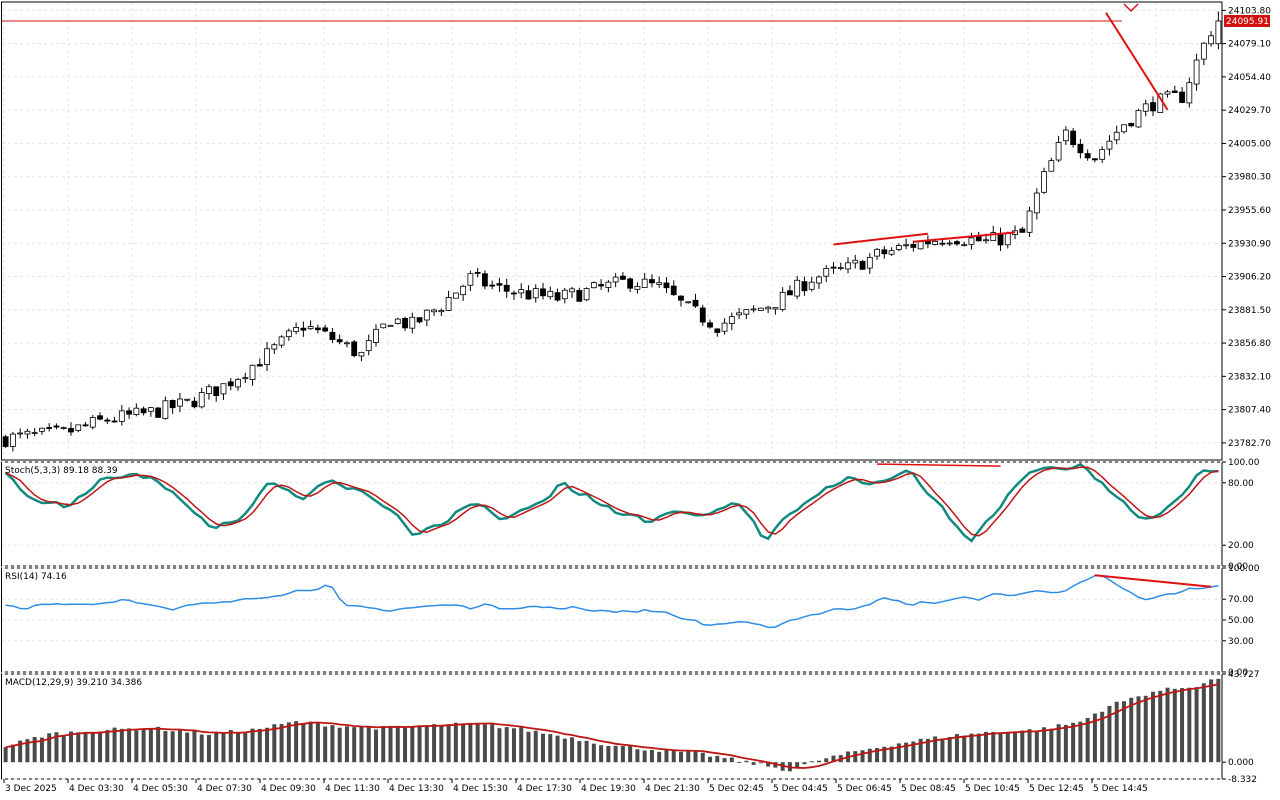 Image resolution: width=1280 pixels, height=800 pixels. What do you see at coordinates (31, 789) in the screenshot?
I see `x-tick-label: 3 Dec 2025` at bounding box center [31, 789].